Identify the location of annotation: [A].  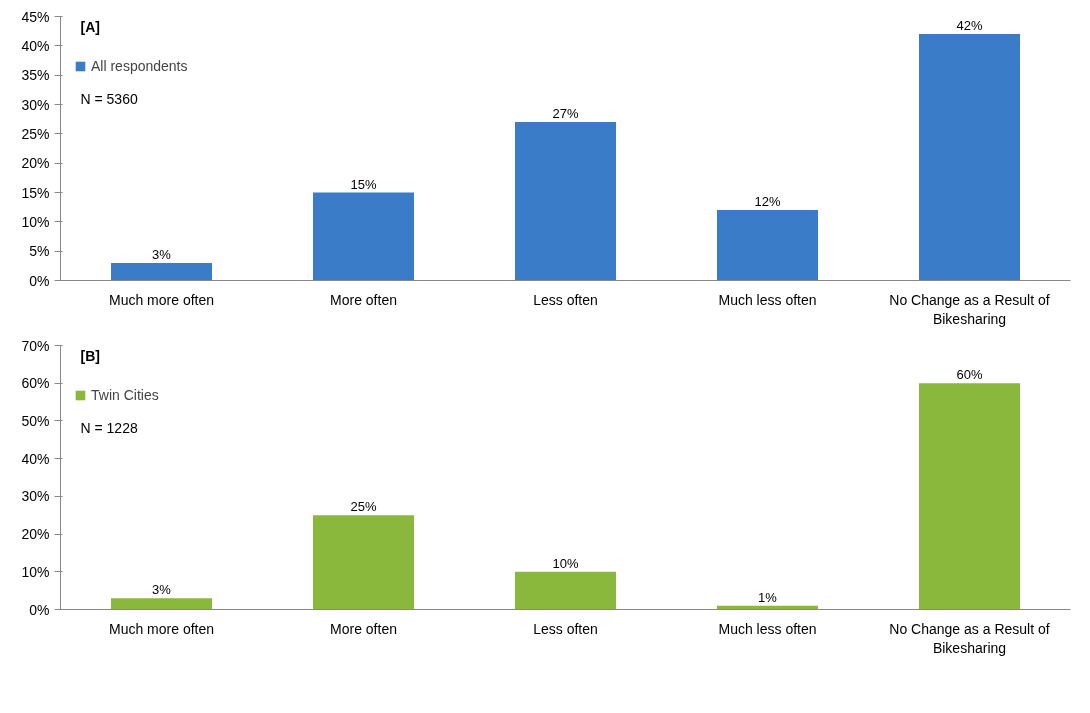
(90, 26).